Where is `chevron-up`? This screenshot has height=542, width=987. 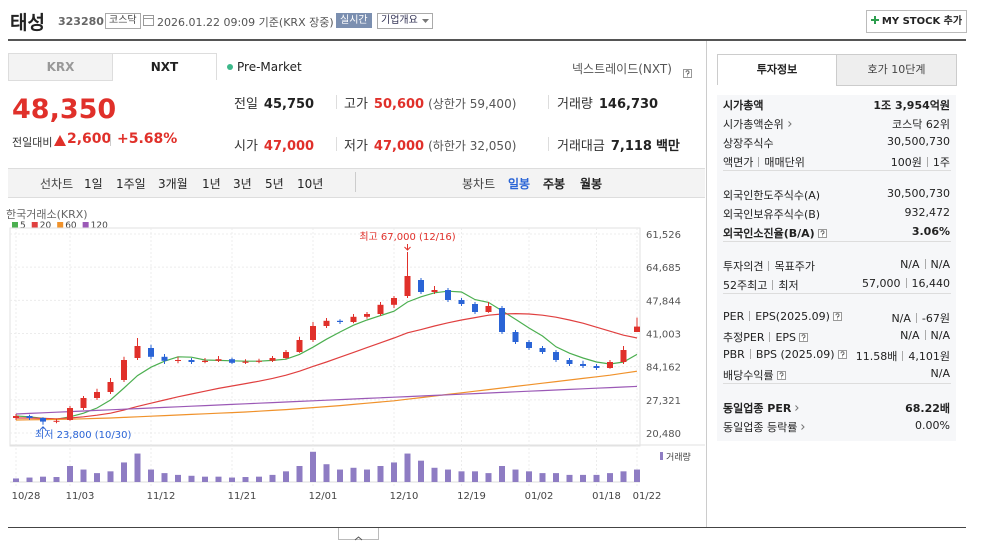
chevron-up is located at coordinates (358, 538).